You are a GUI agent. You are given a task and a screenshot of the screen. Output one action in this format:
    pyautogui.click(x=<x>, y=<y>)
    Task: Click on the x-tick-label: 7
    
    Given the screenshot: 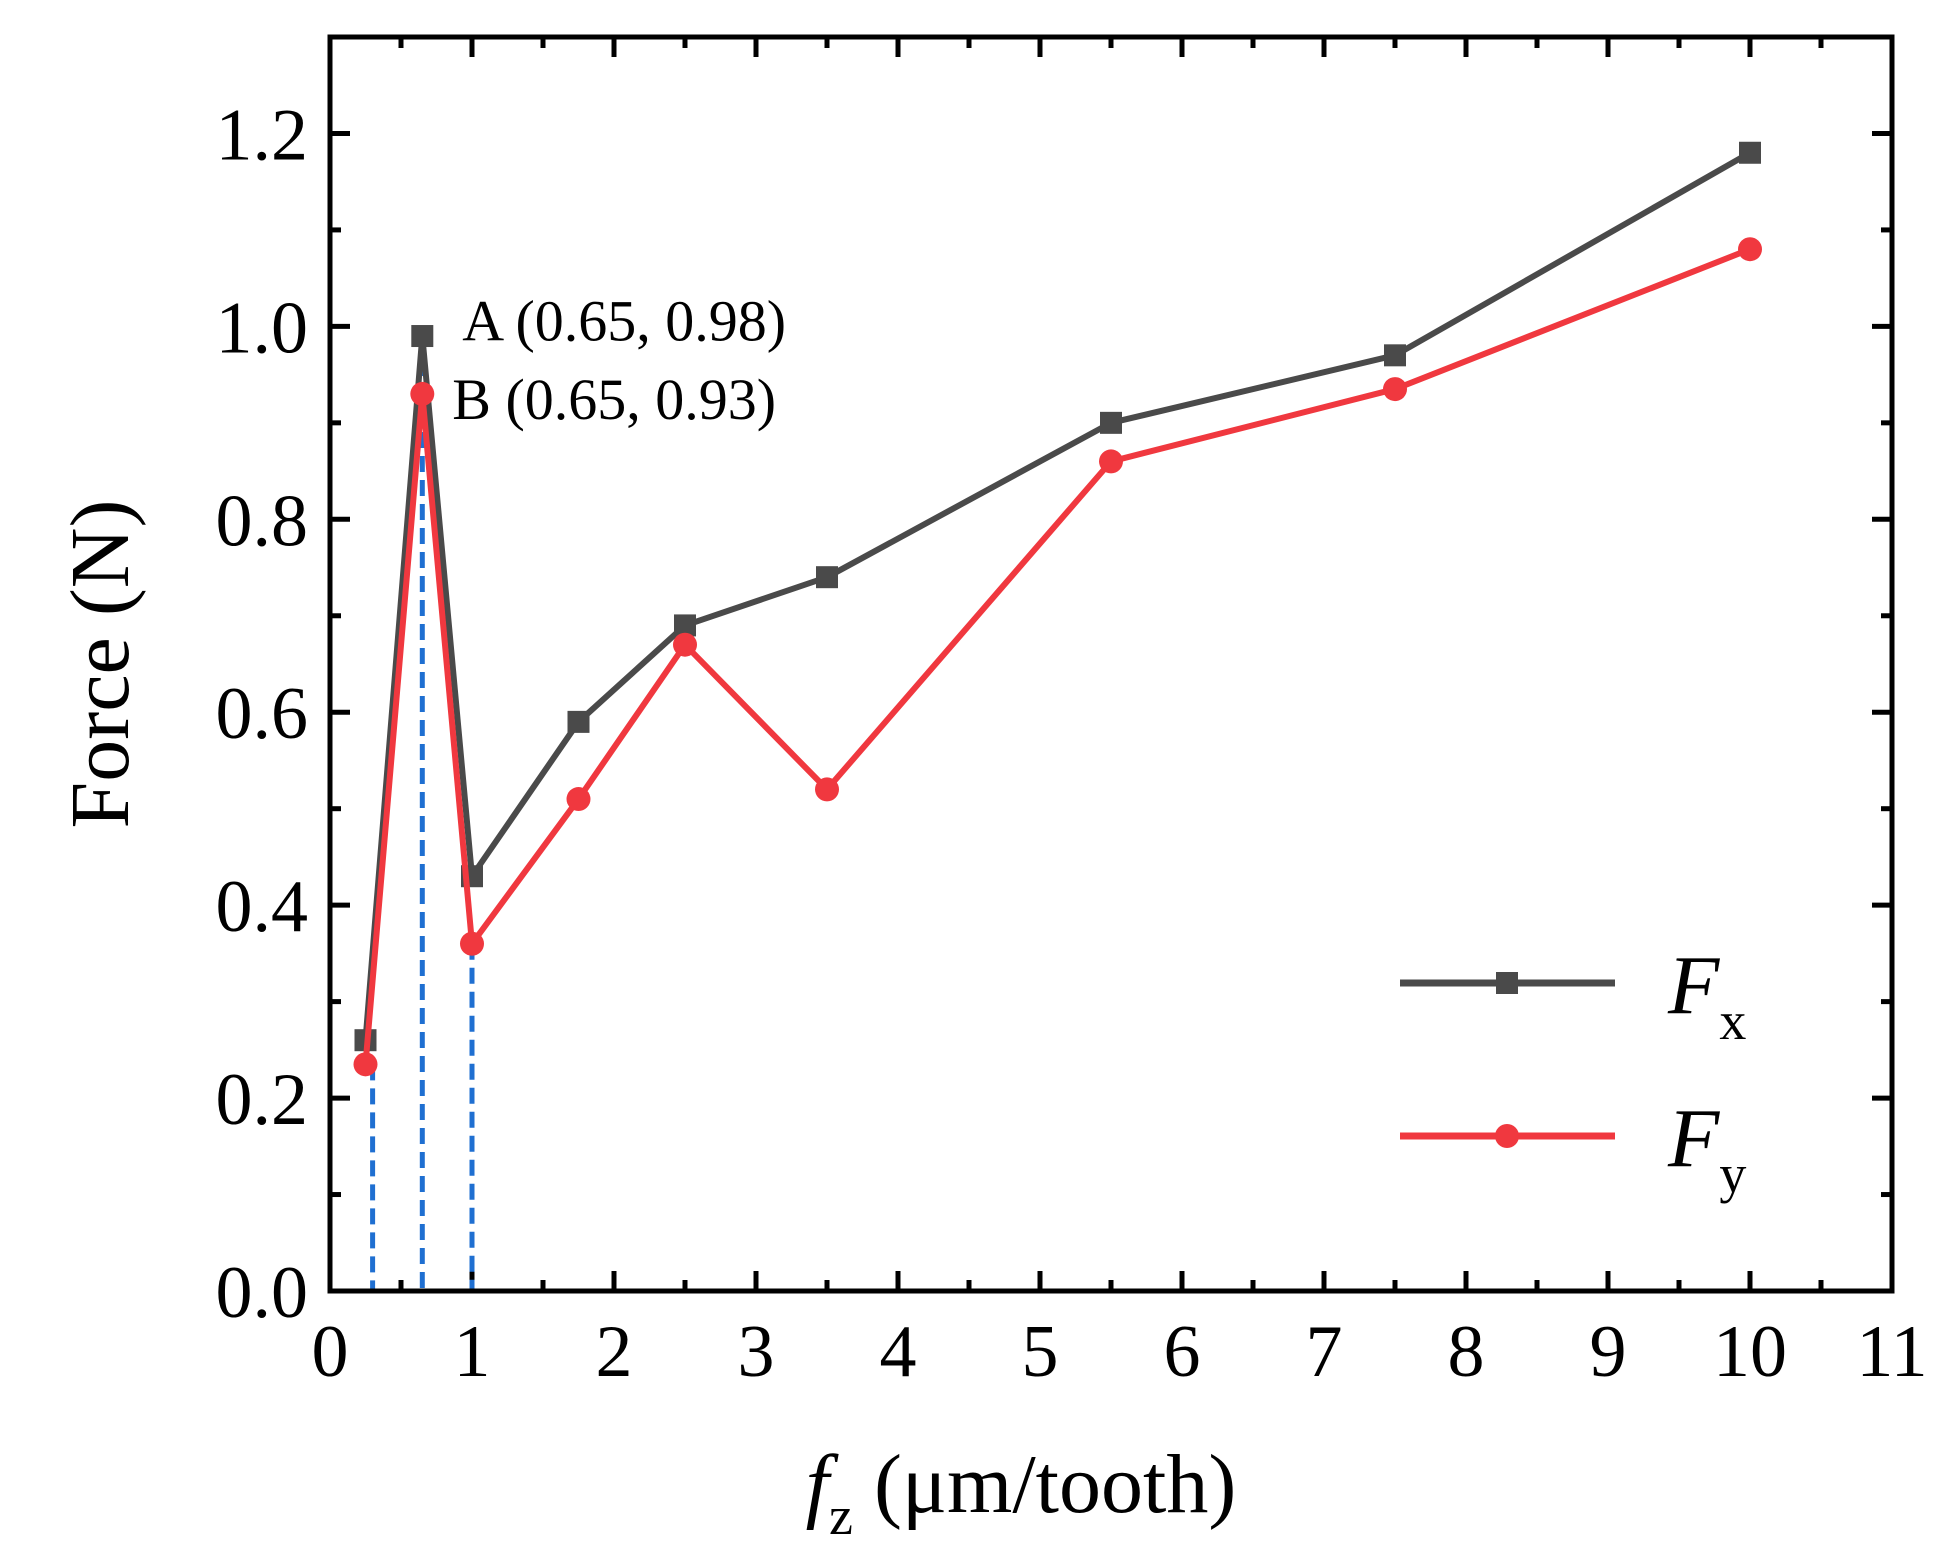 What is the action you would take?
    pyautogui.click(x=1324, y=1352)
    